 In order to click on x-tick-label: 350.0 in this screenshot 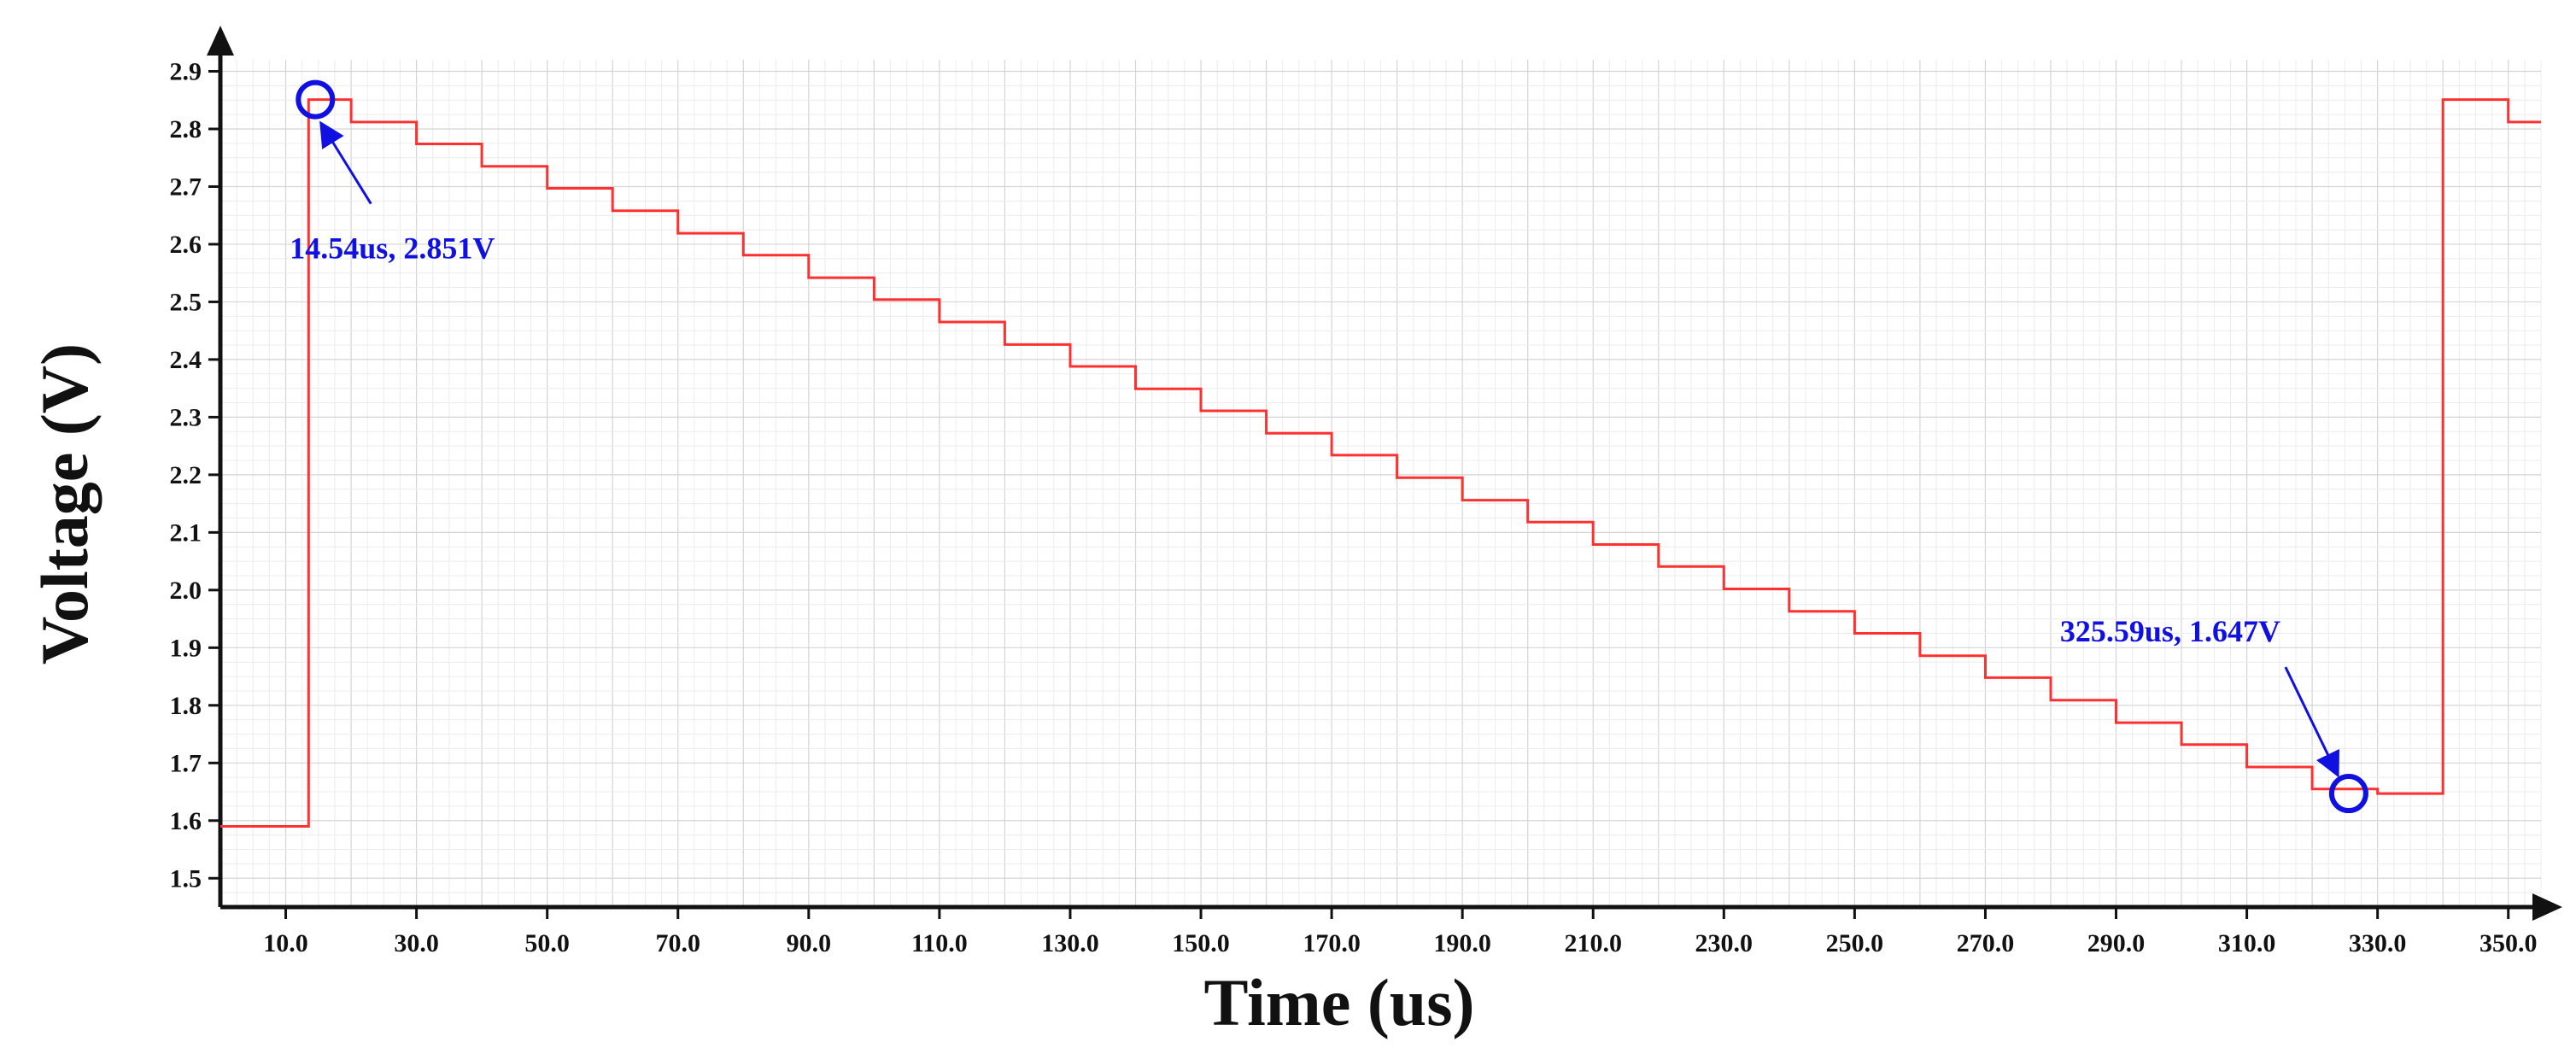, I will do `click(2508, 943)`.